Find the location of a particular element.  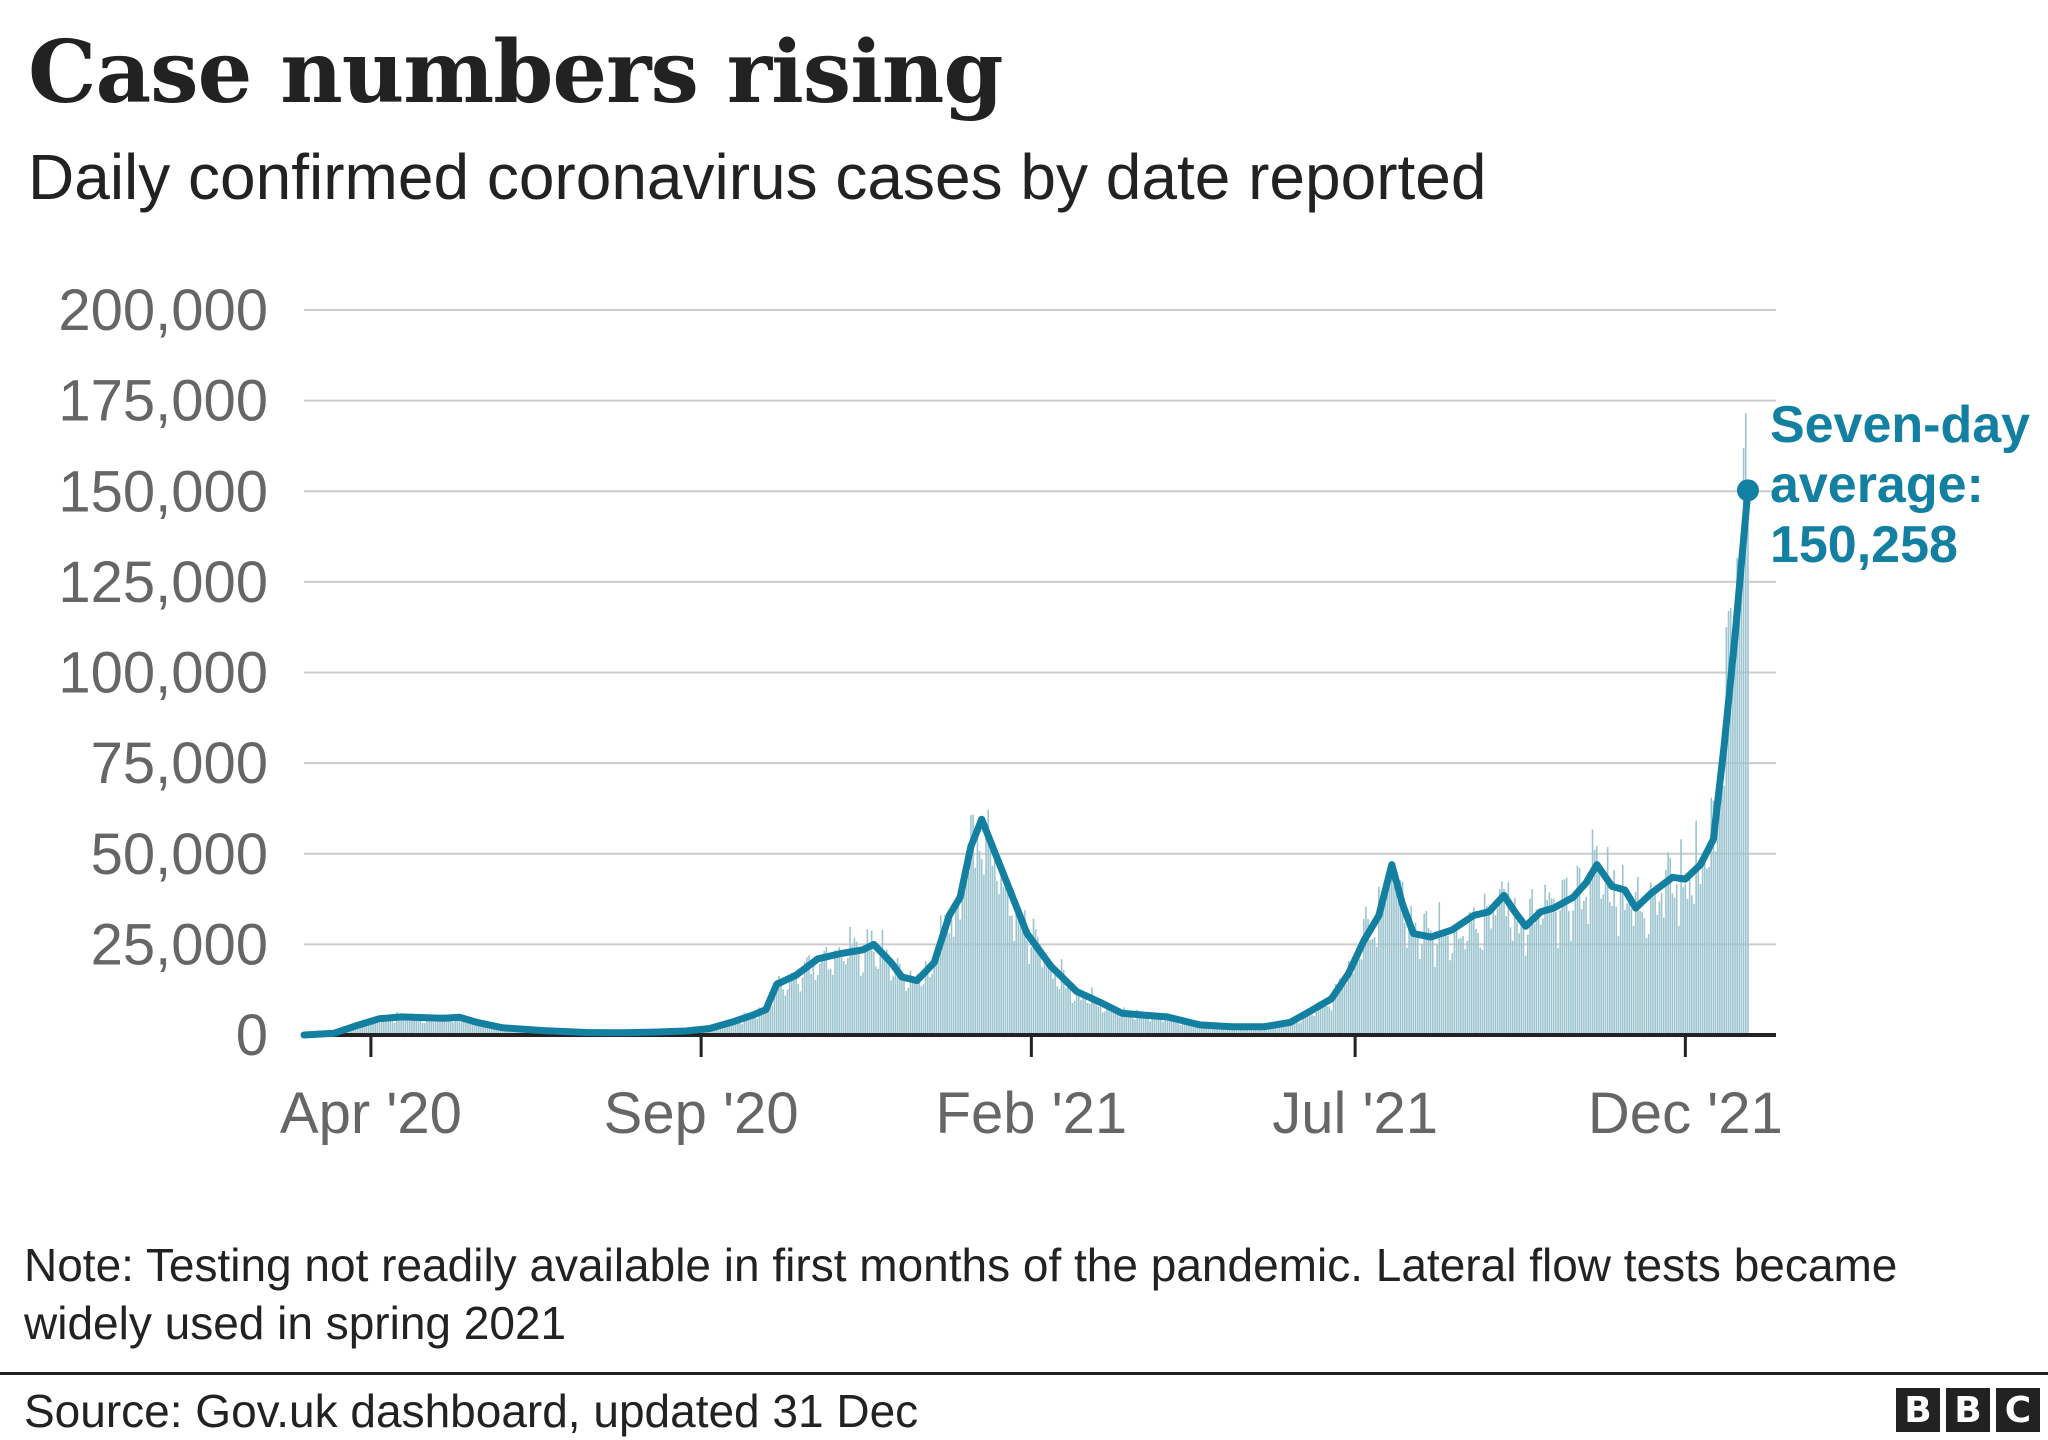

latest-value-marker is located at coordinates (1747, 490).